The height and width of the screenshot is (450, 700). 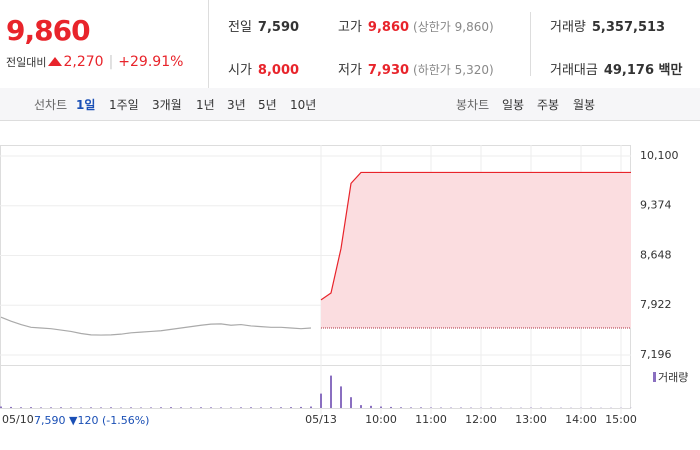 What do you see at coordinates (581, 419) in the screenshot?
I see `x-tick-label: 14:00` at bounding box center [581, 419].